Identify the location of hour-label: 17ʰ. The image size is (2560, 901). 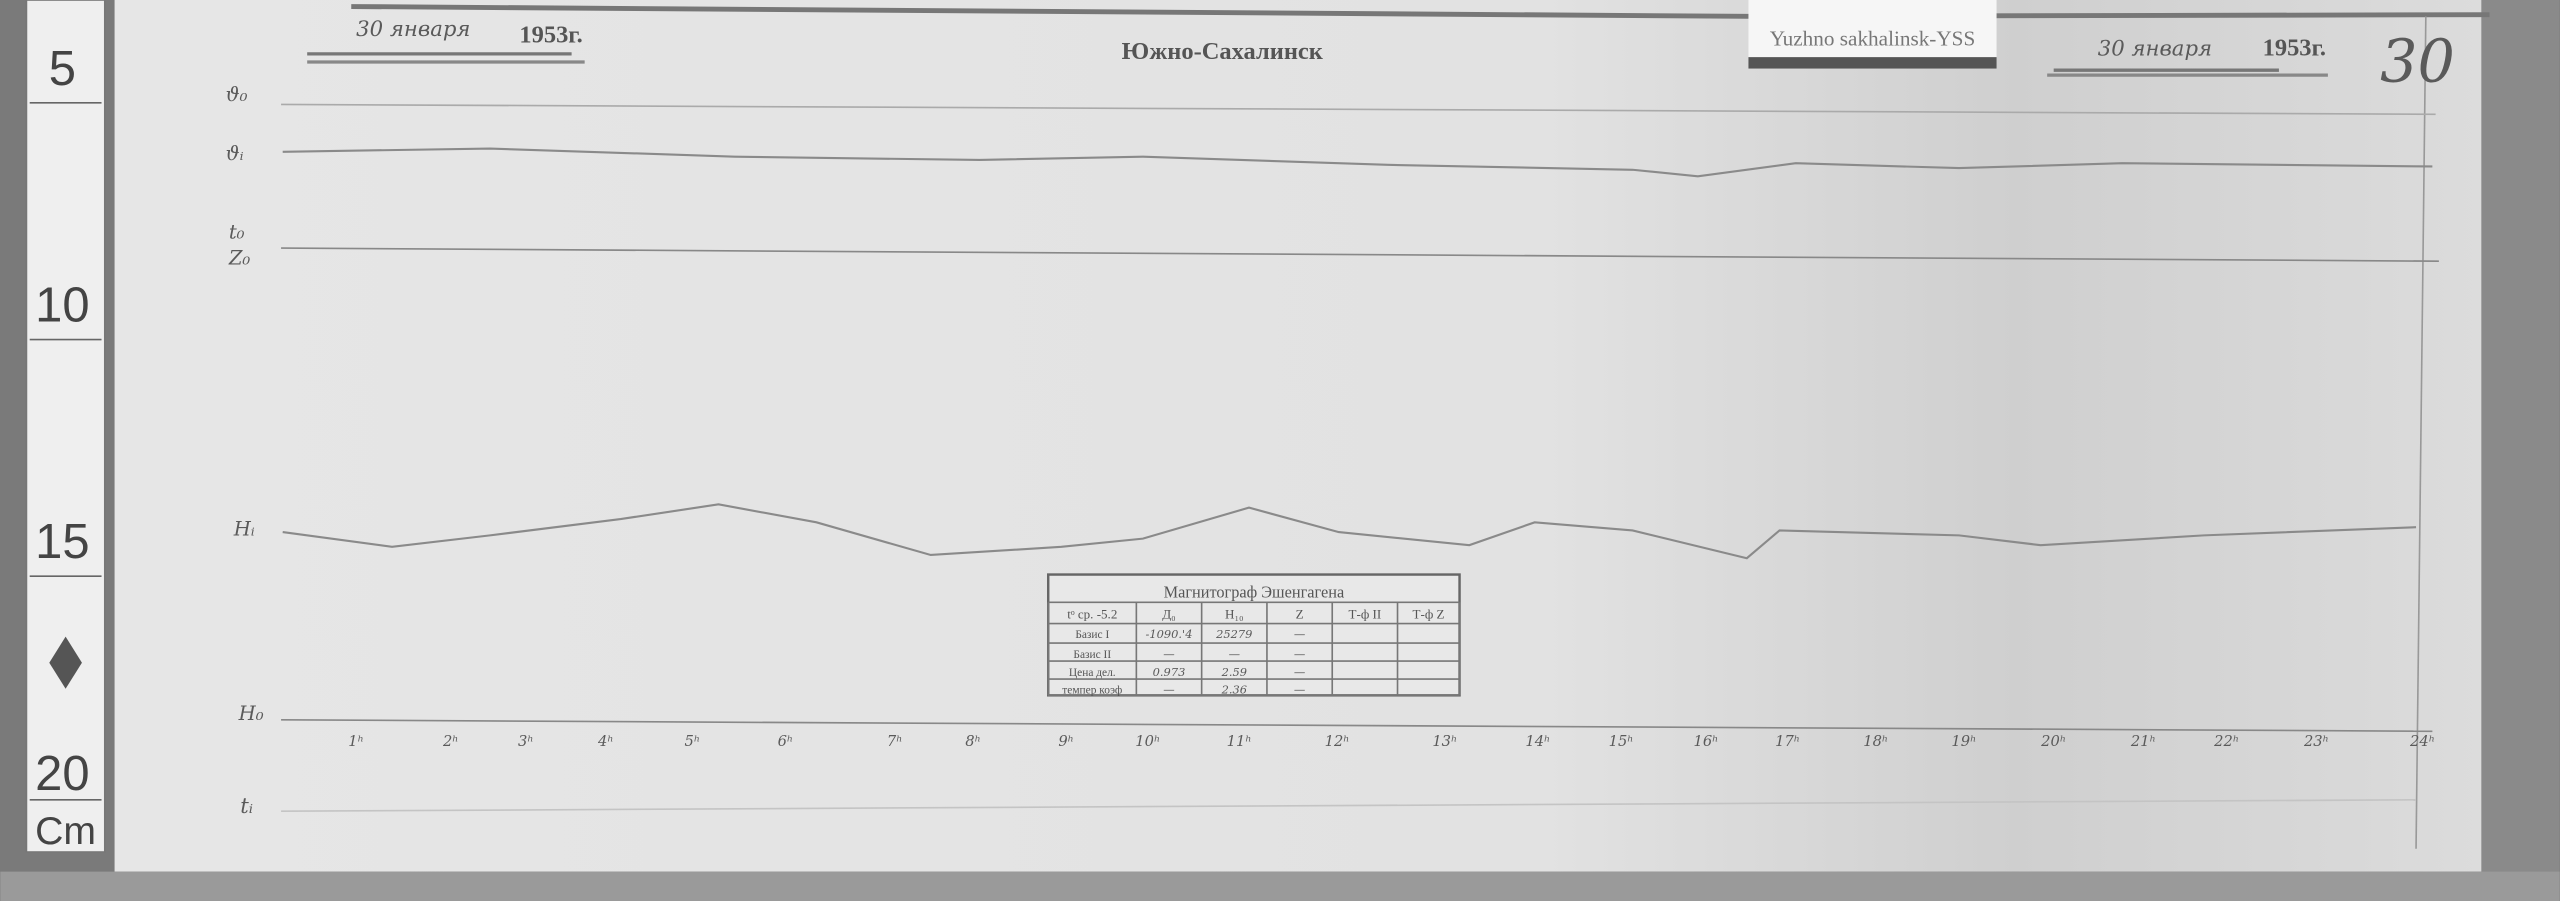
(1787, 741).